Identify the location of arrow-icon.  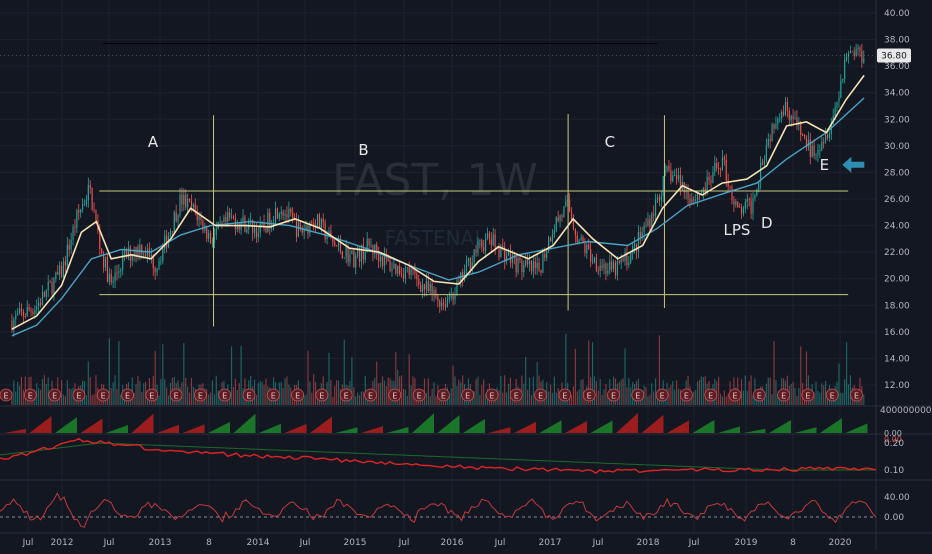
(853, 164).